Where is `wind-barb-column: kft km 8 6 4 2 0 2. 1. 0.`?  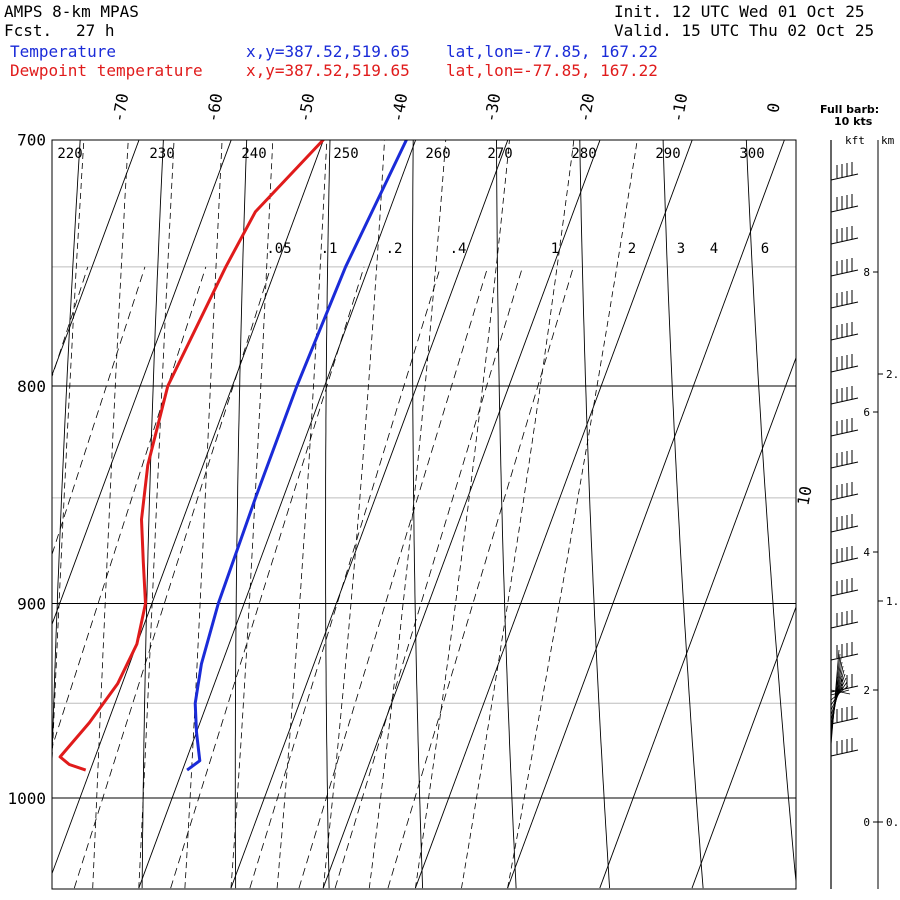 wind-barb-column: kft km 8 6 4 2 0 2. 1. 0. is located at coordinates (864, 511).